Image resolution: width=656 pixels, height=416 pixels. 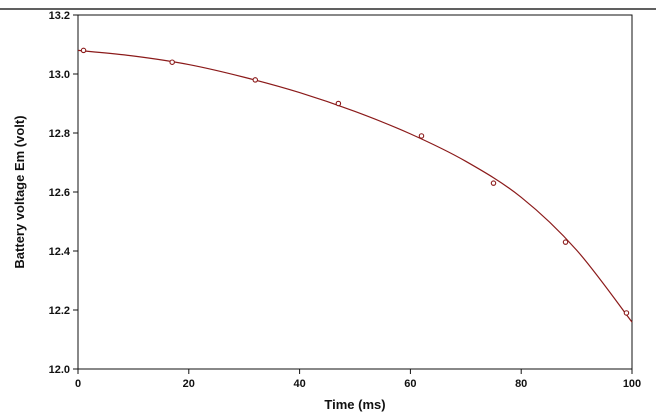 What do you see at coordinates (189, 384) in the screenshot?
I see `x-tick-label: 20` at bounding box center [189, 384].